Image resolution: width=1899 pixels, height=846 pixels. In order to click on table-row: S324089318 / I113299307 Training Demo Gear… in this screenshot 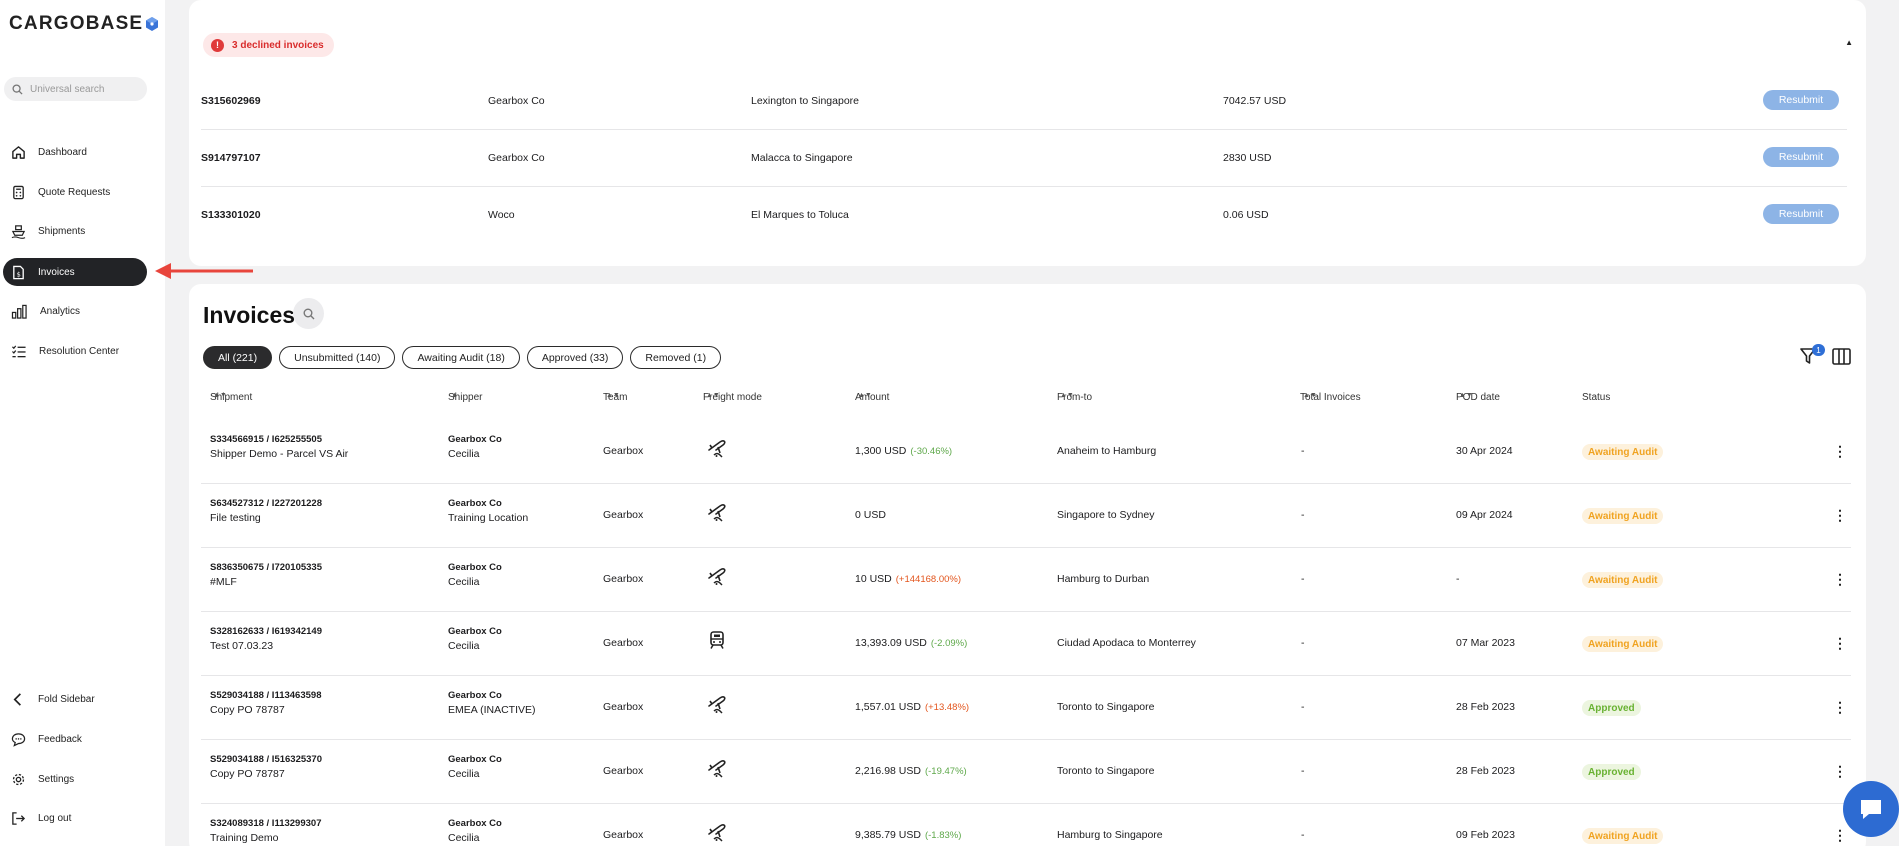, I will do `click(1026, 825)`.